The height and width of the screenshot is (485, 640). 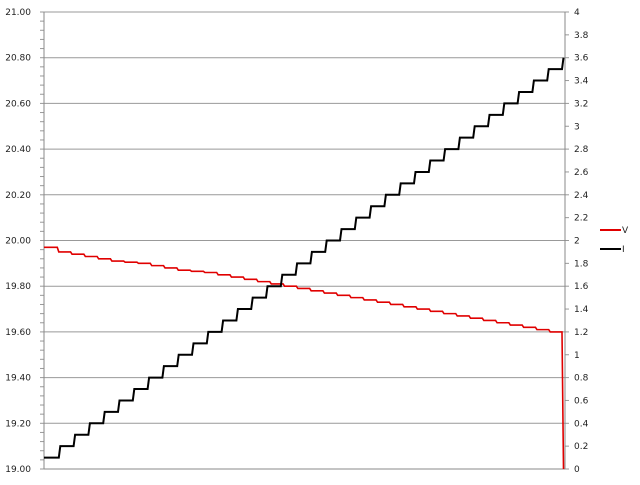 What do you see at coordinates (581, 36) in the screenshot?
I see `right-tick-label: 3.8` at bounding box center [581, 36].